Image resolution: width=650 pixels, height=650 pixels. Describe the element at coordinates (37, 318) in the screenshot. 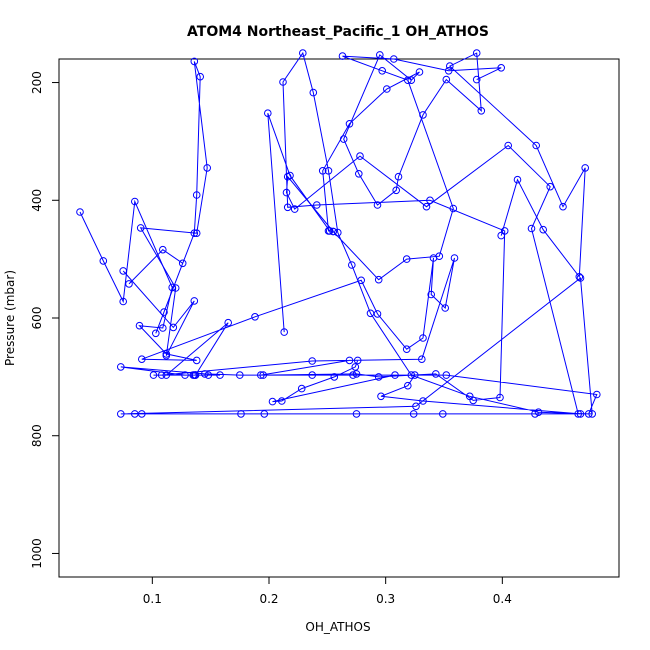

I see `y-tick-label: 600` at that location.